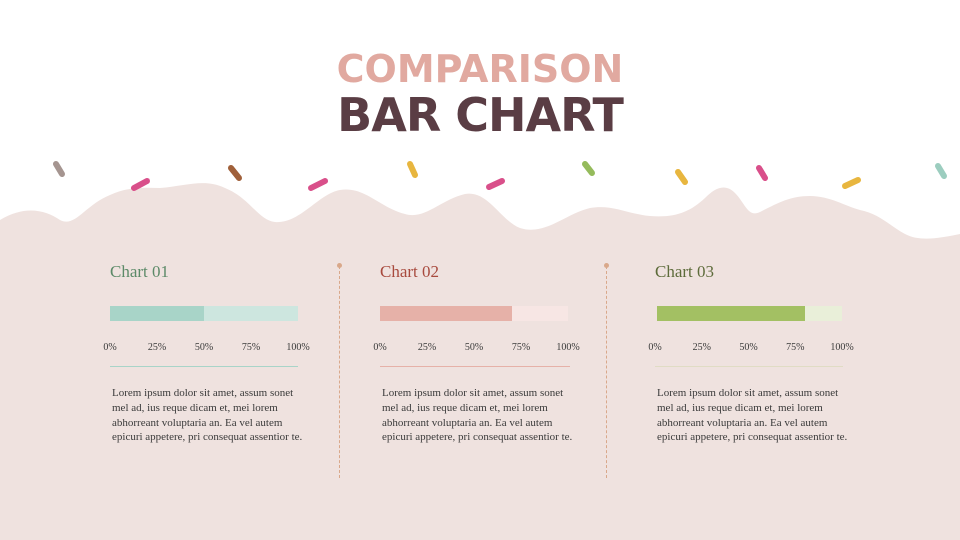 This screenshot has height=540, width=960. What do you see at coordinates (410, 271) in the screenshot?
I see `chart-title: Chart 02` at bounding box center [410, 271].